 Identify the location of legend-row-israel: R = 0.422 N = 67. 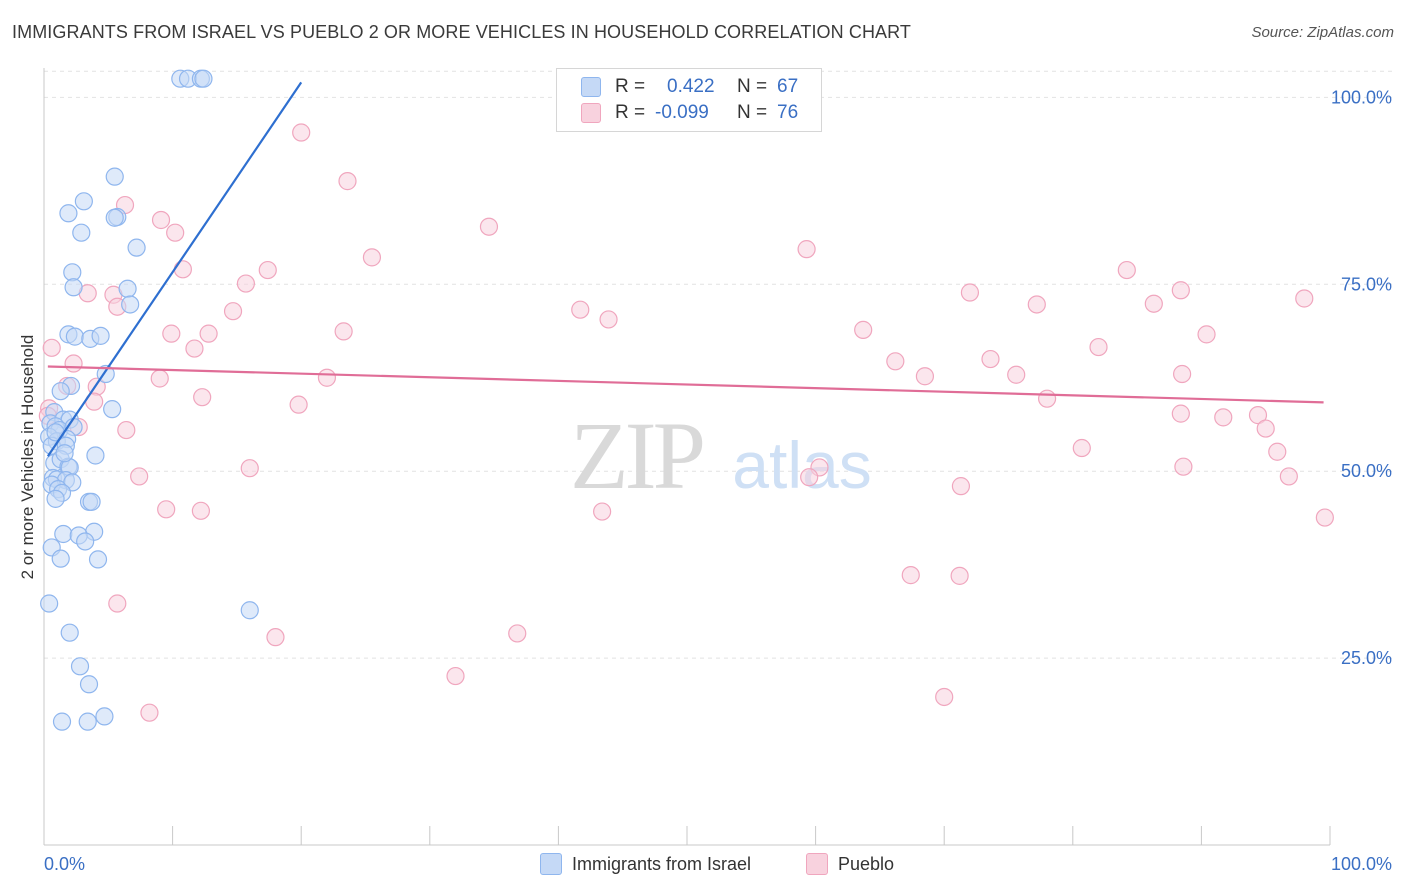
(689, 87).